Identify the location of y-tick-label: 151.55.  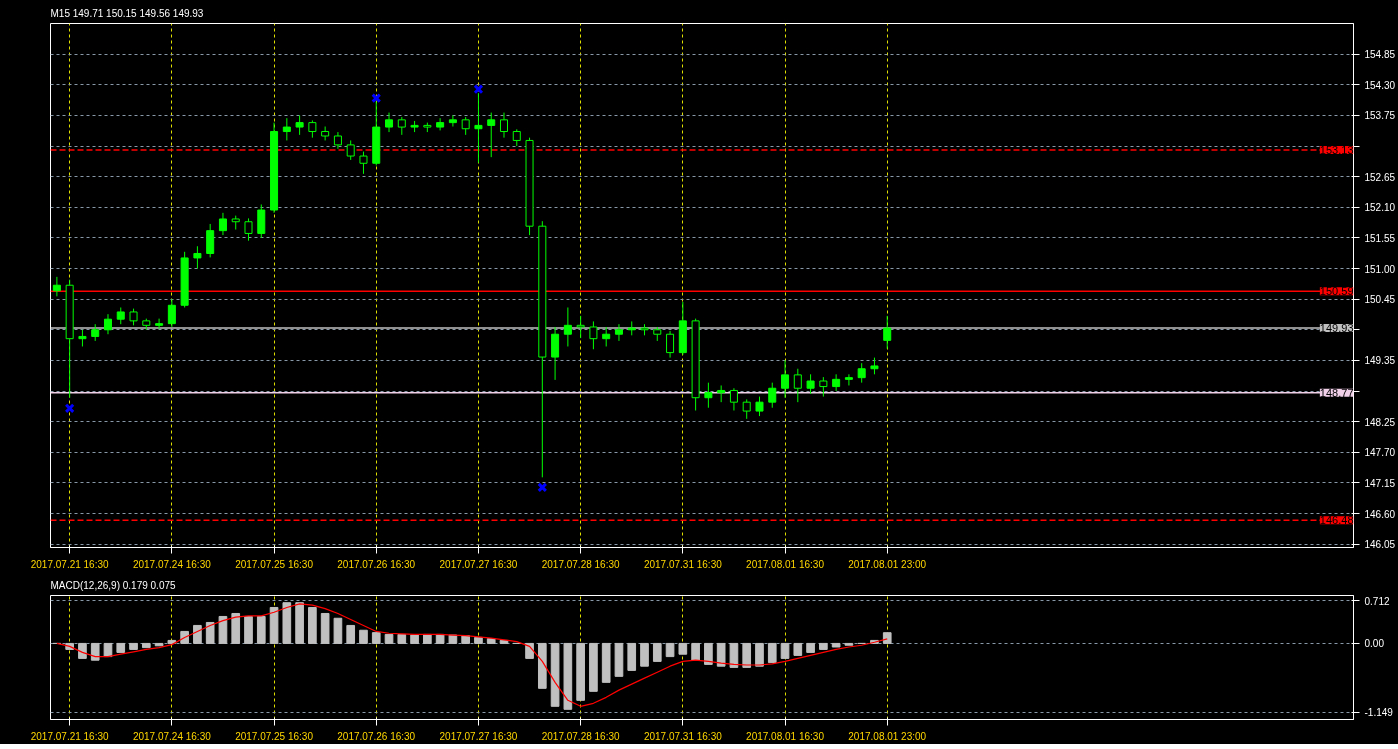
(1380, 238).